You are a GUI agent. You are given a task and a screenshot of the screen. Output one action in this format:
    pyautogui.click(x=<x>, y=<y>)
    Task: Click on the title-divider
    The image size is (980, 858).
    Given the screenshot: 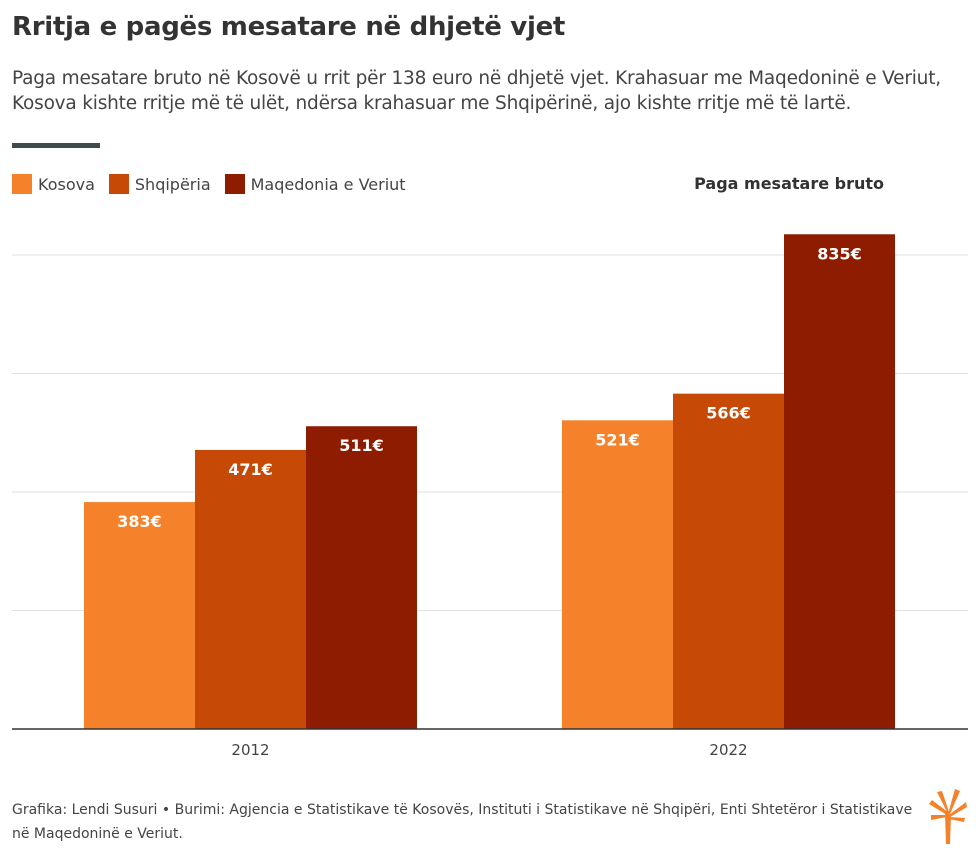 What is the action you would take?
    pyautogui.click(x=56, y=145)
    